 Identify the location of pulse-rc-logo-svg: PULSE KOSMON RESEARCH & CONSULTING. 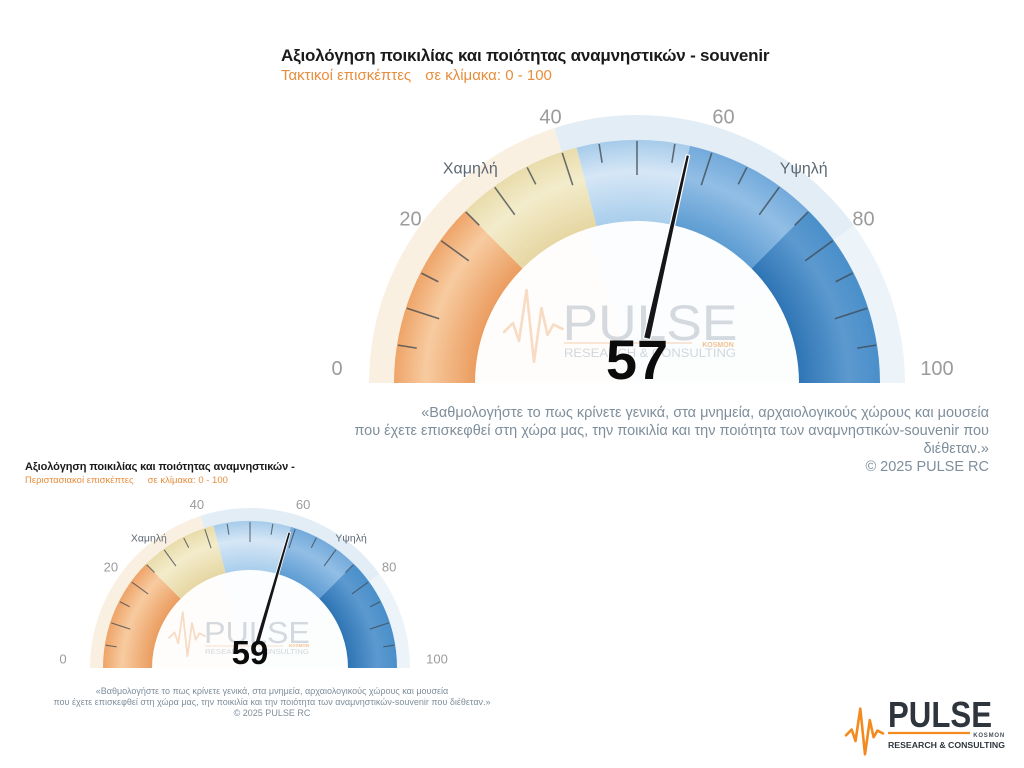
(924, 725).